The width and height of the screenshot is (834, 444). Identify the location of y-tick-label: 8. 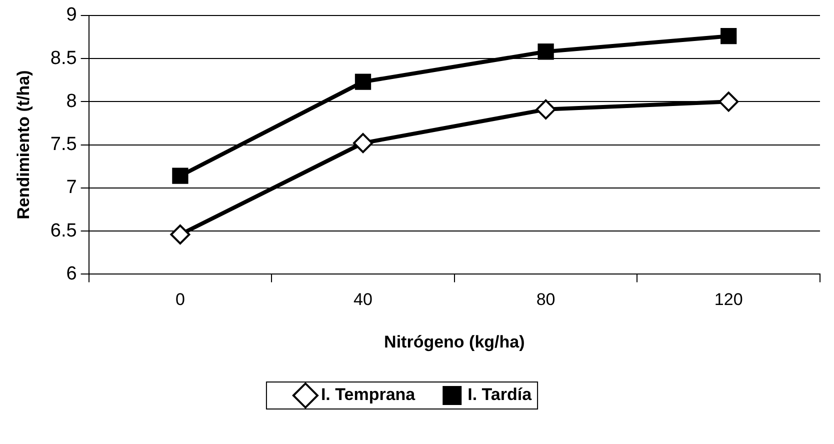
(71, 101).